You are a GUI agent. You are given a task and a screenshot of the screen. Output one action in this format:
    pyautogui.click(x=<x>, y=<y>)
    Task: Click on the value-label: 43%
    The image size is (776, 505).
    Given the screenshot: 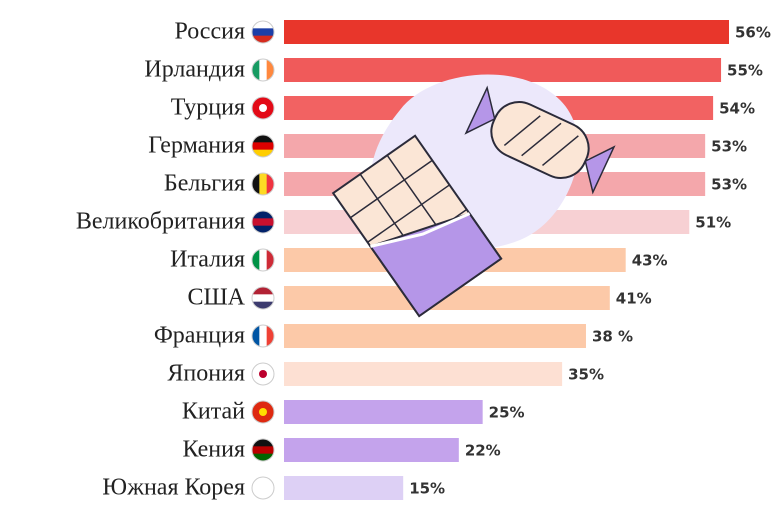 What is the action you would take?
    pyautogui.click(x=650, y=261)
    